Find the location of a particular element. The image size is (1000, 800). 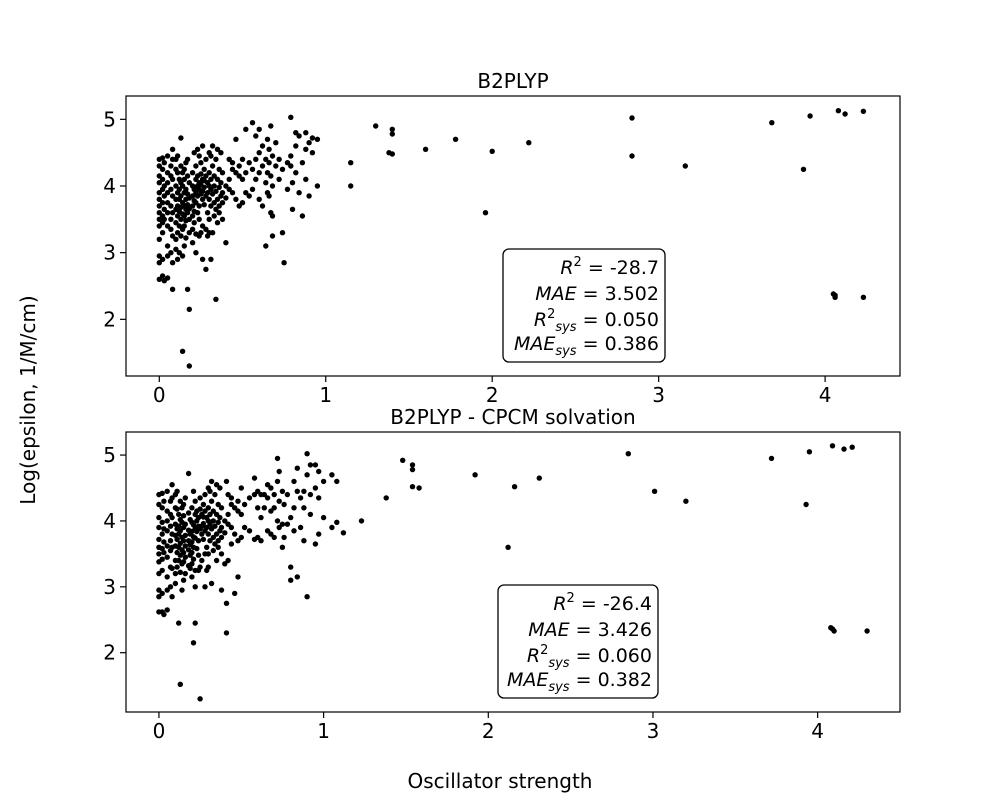

stat-mae: MAE = 3.502 is located at coordinates (597, 294).